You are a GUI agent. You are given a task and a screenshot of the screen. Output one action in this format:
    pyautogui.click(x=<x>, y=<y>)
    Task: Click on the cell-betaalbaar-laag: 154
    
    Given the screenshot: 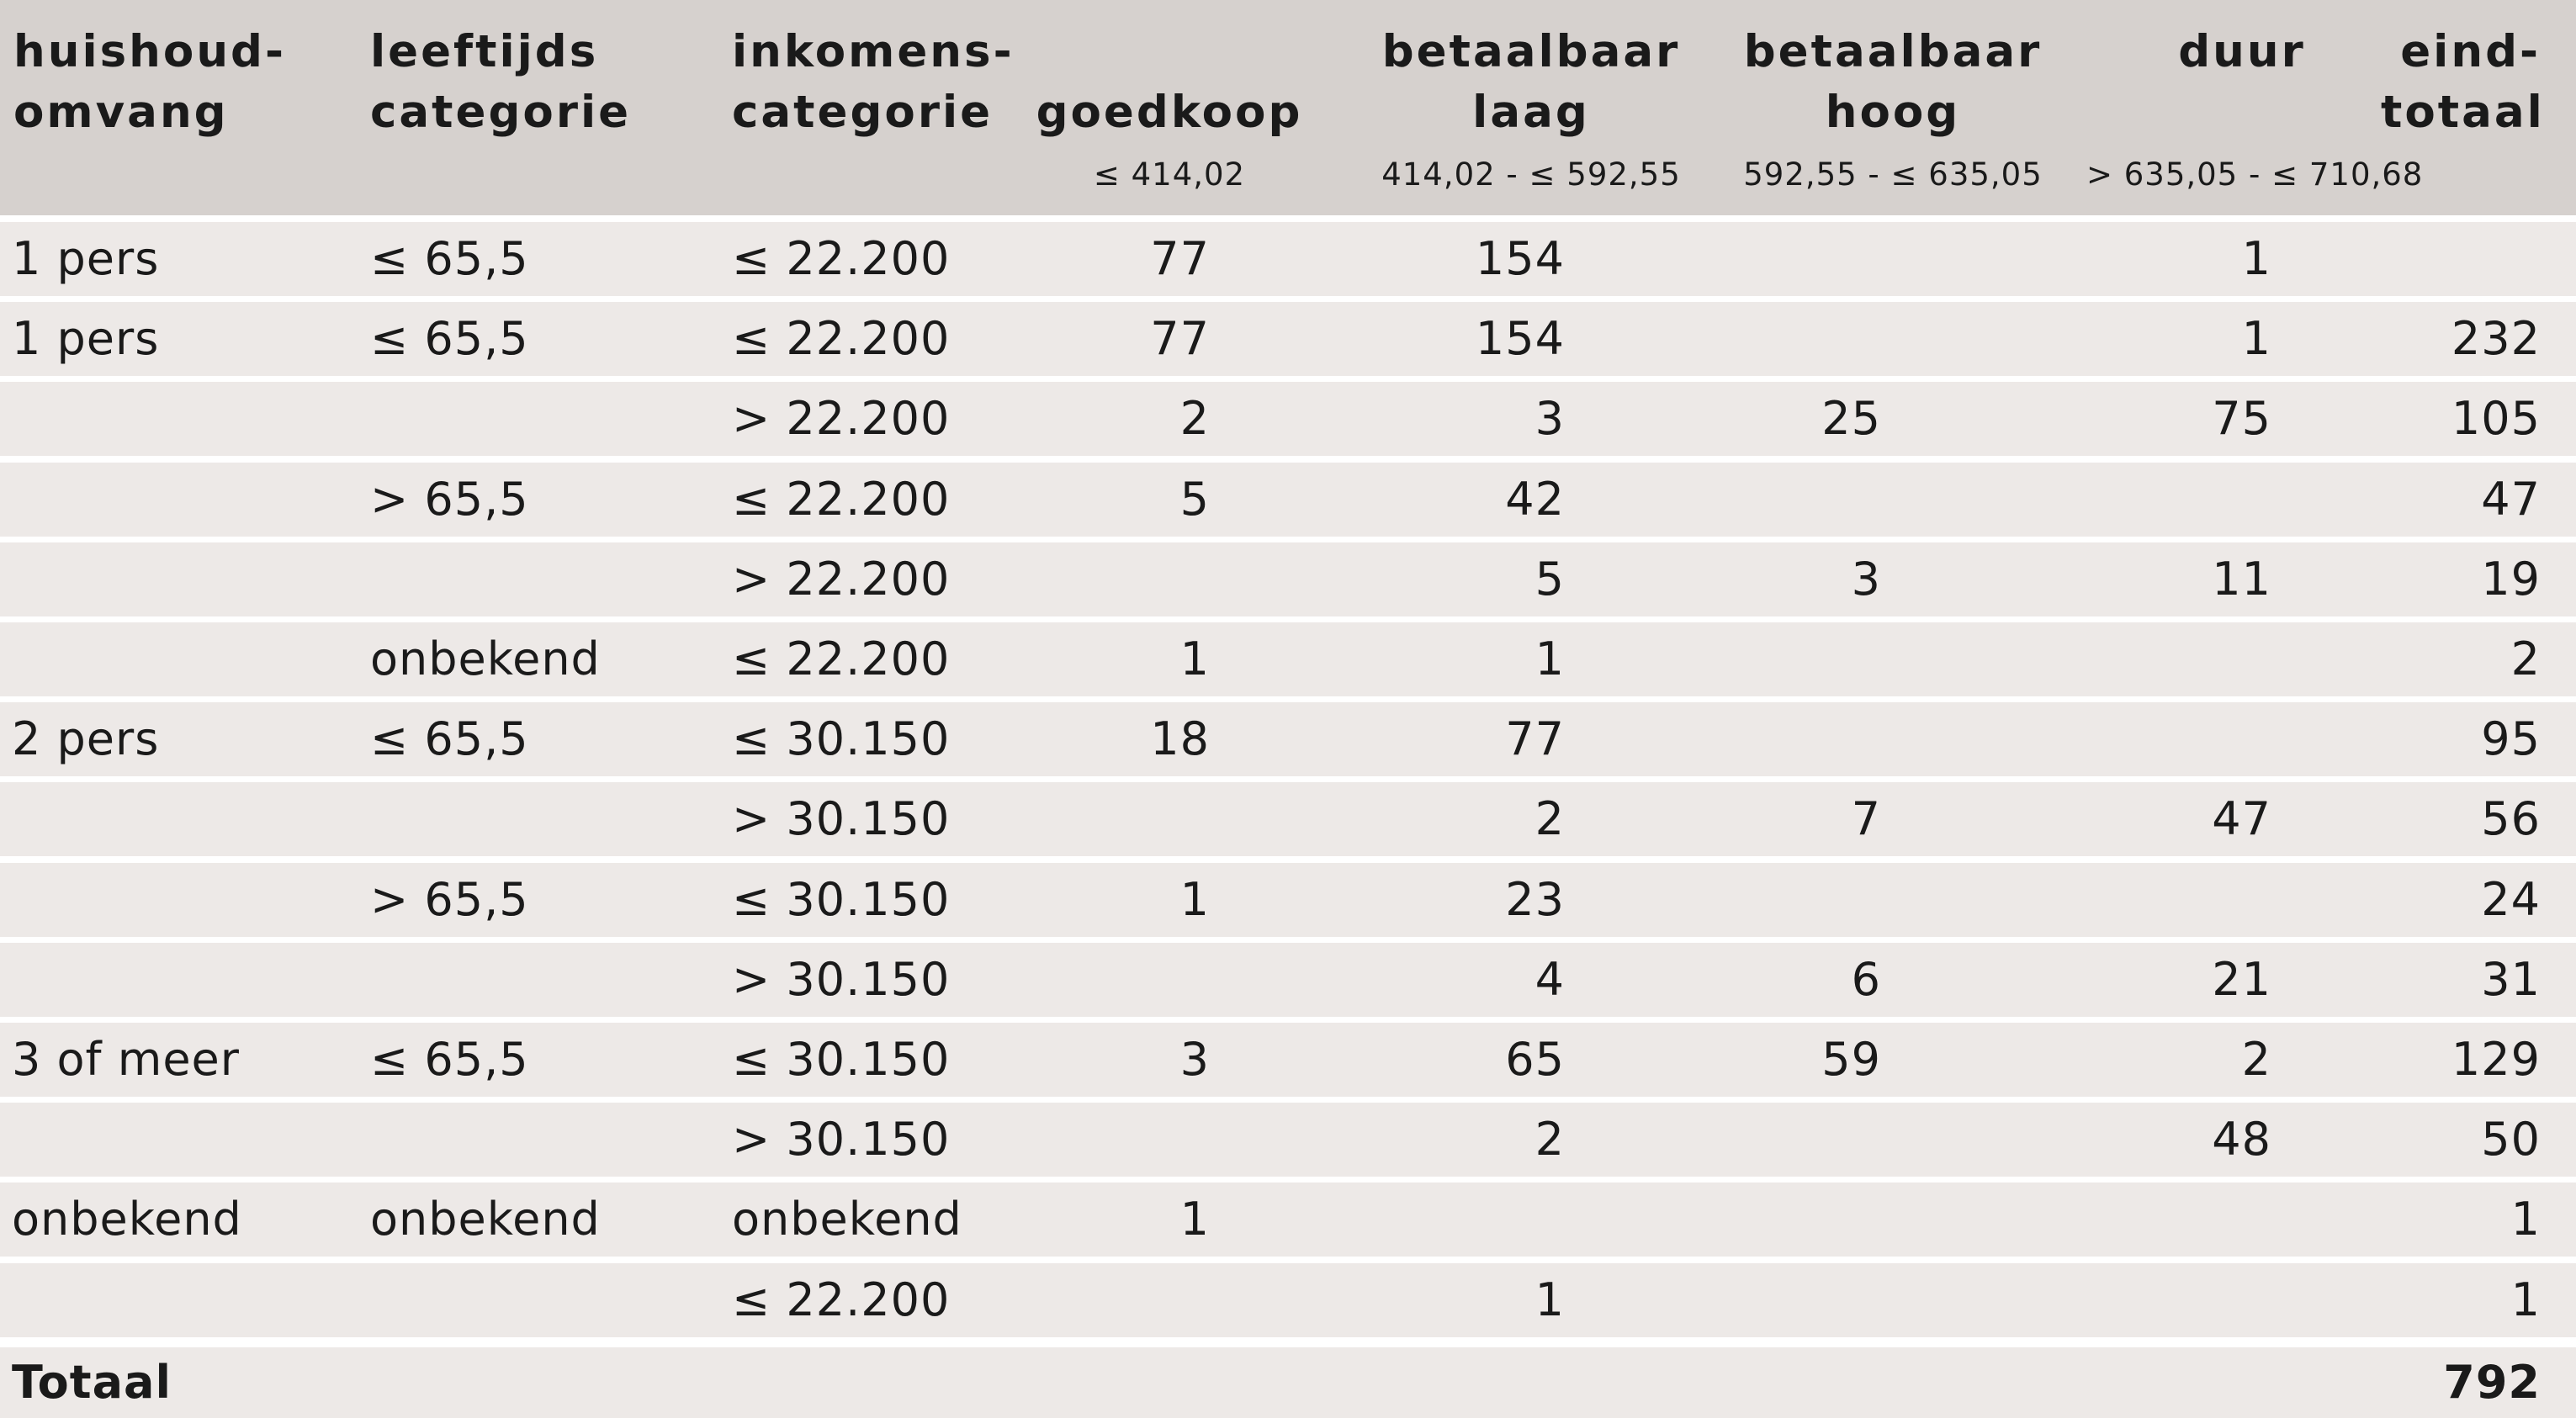 What is the action you would take?
    pyautogui.click(x=1520, y=258)
    